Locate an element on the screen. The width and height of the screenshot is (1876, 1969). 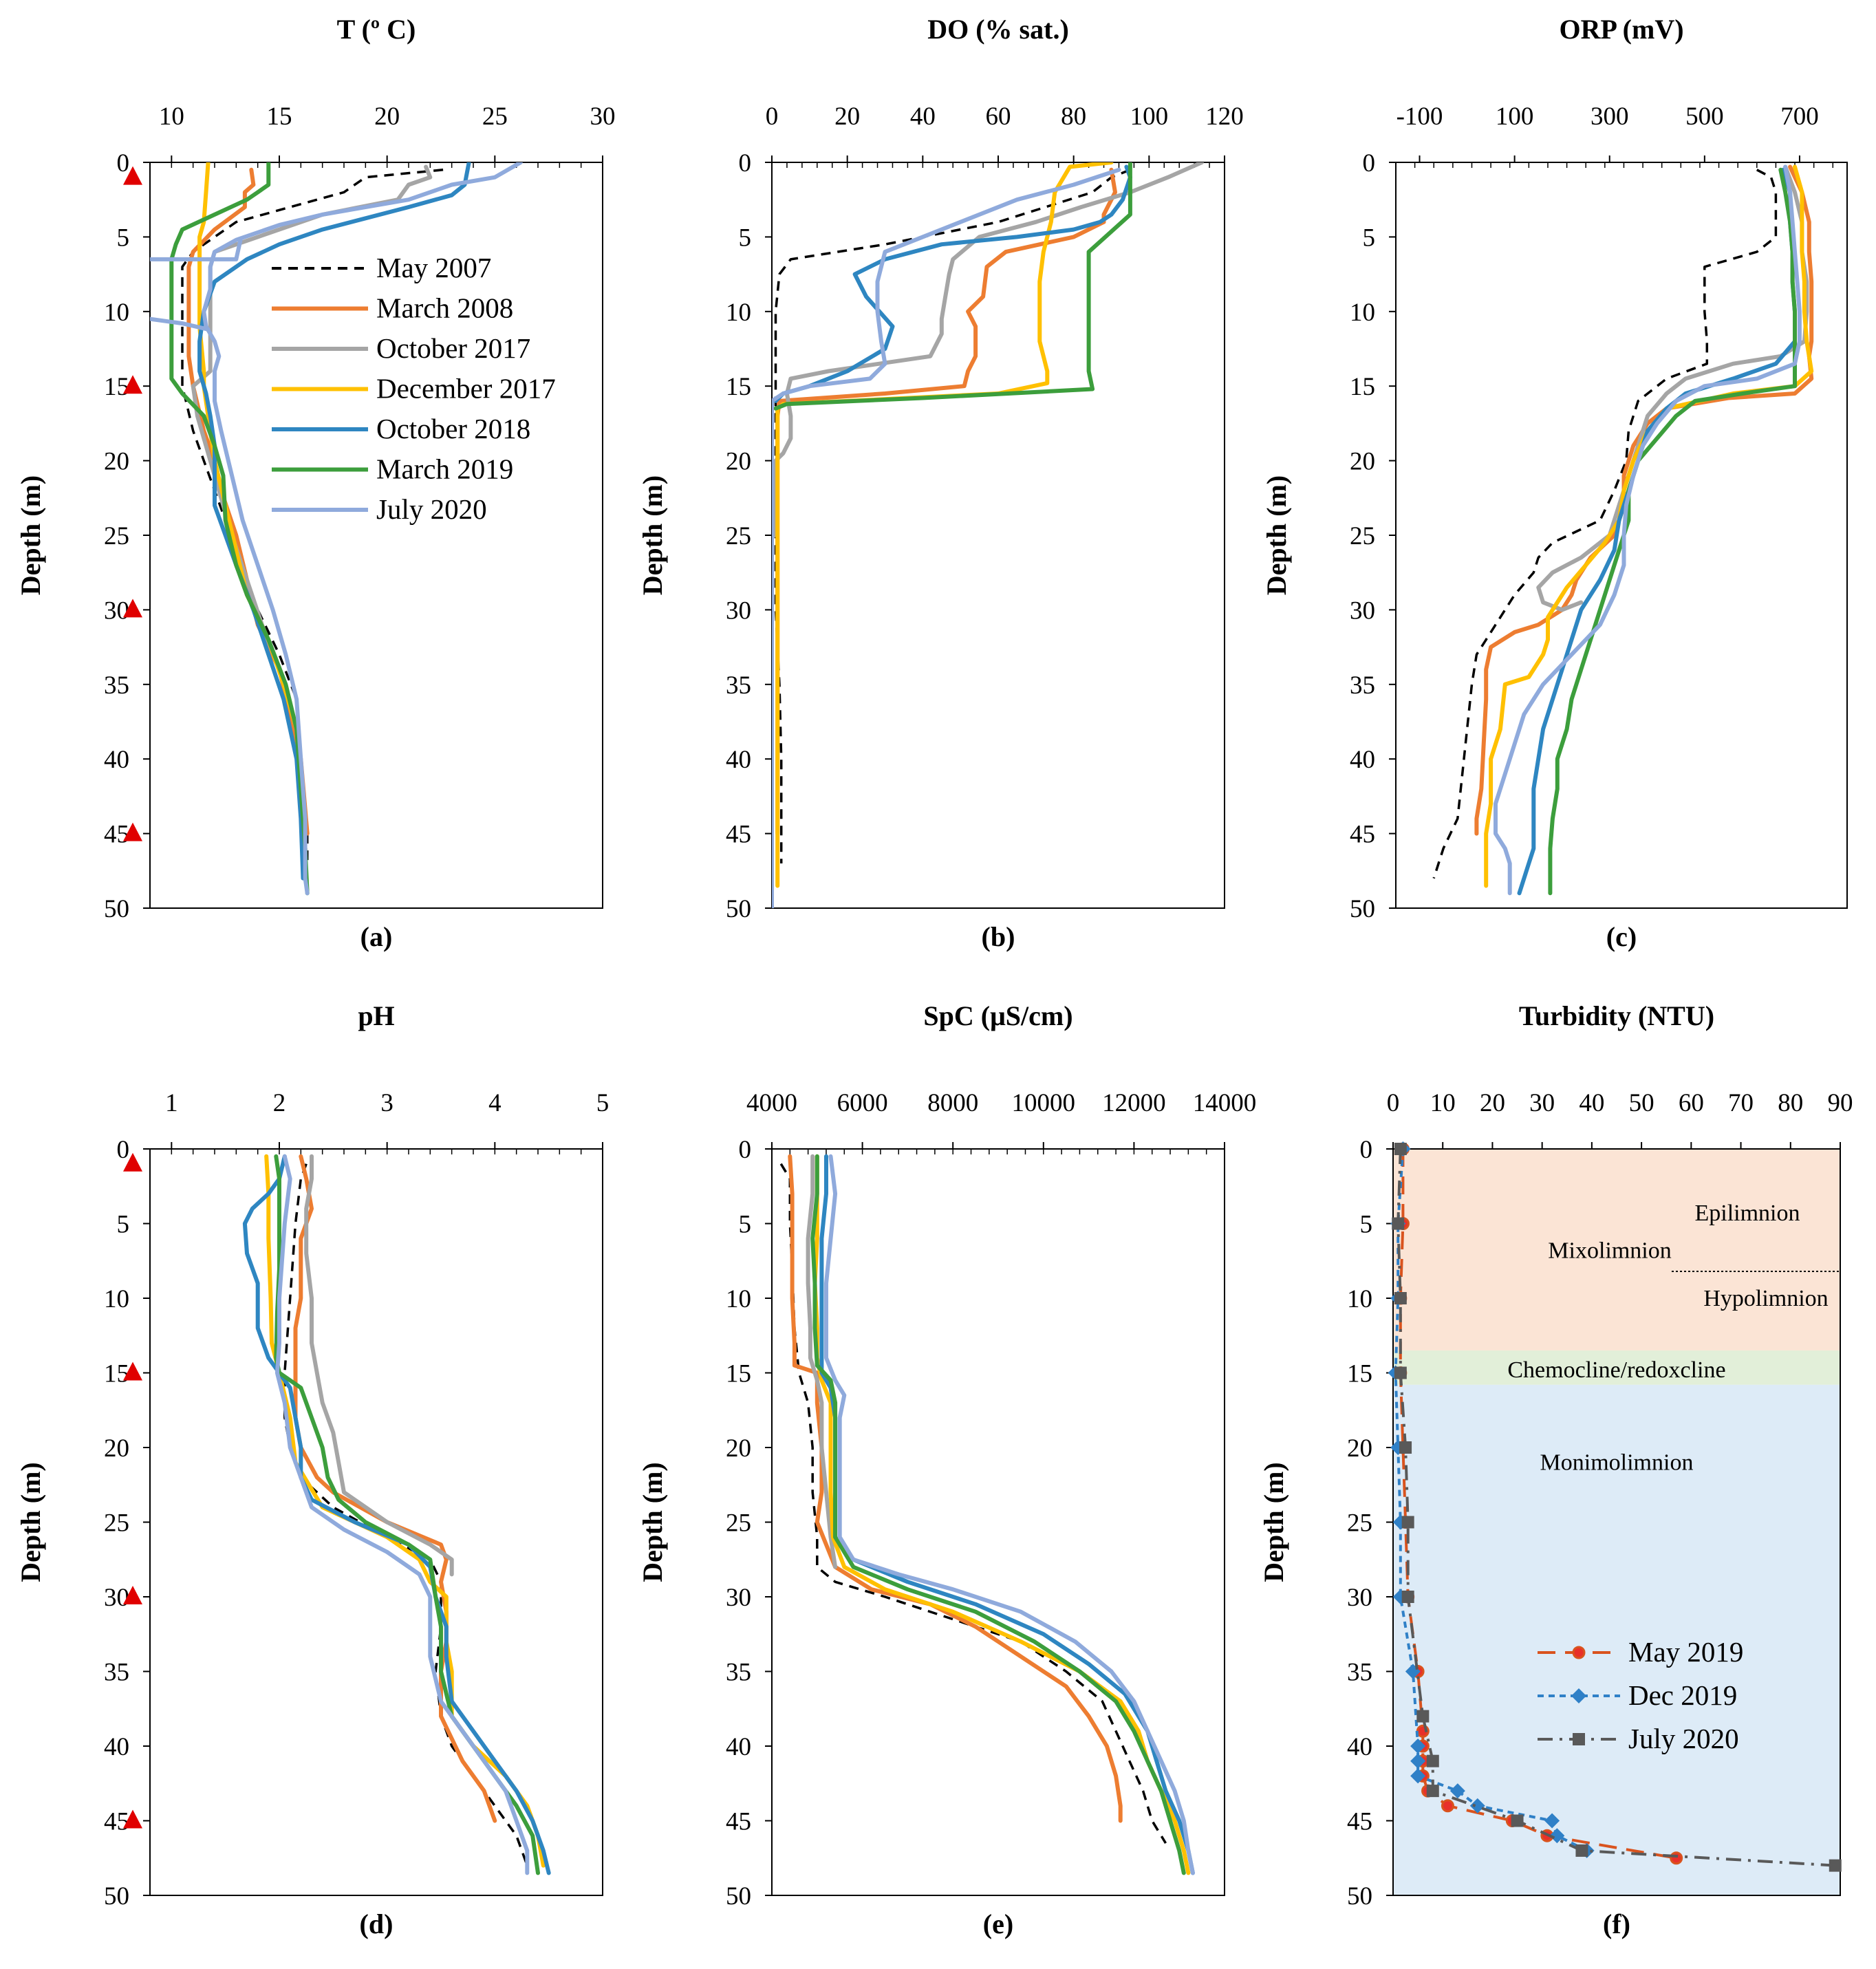
x-tick-label: 120 is located at coordinates (1224, 117).